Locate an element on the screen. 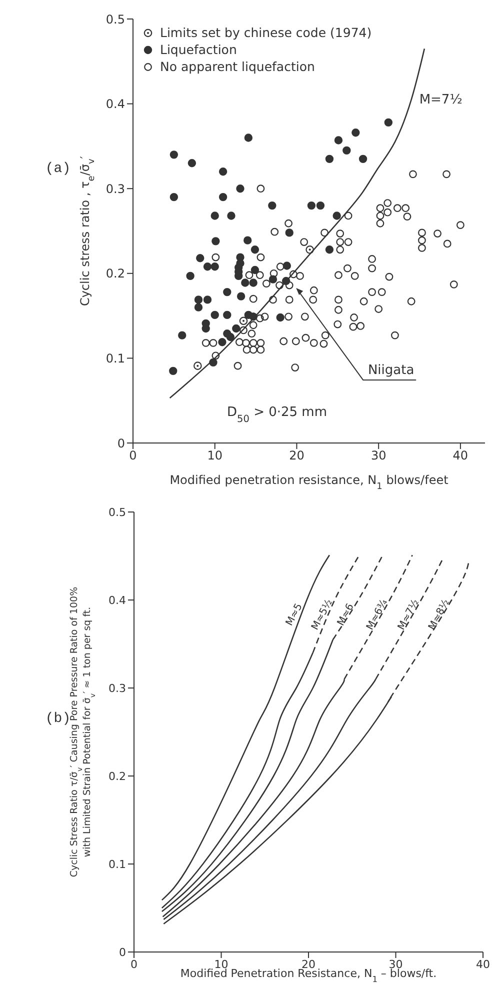 The height and width of the screenshot is (983, 492). text: (b) is located at coordinates (58, 719).